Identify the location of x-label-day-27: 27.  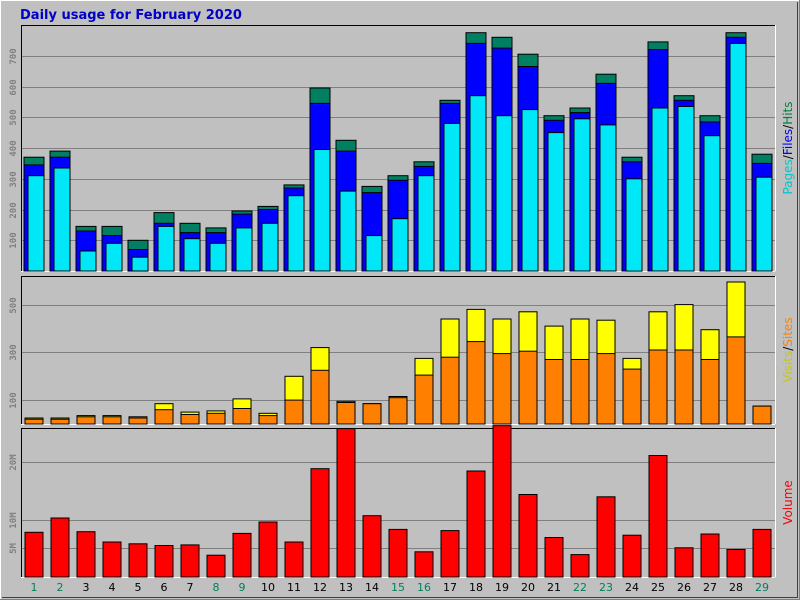
(710, 587).